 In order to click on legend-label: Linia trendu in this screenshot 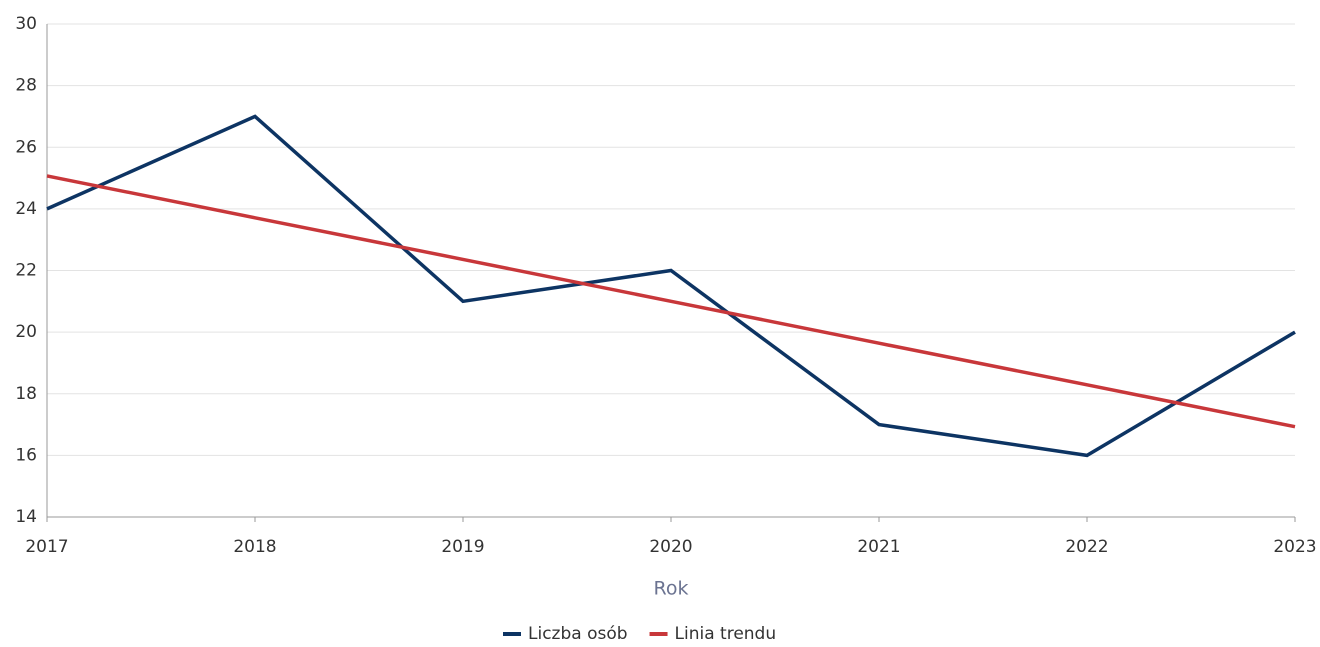, I will do `click(726, 634)`.